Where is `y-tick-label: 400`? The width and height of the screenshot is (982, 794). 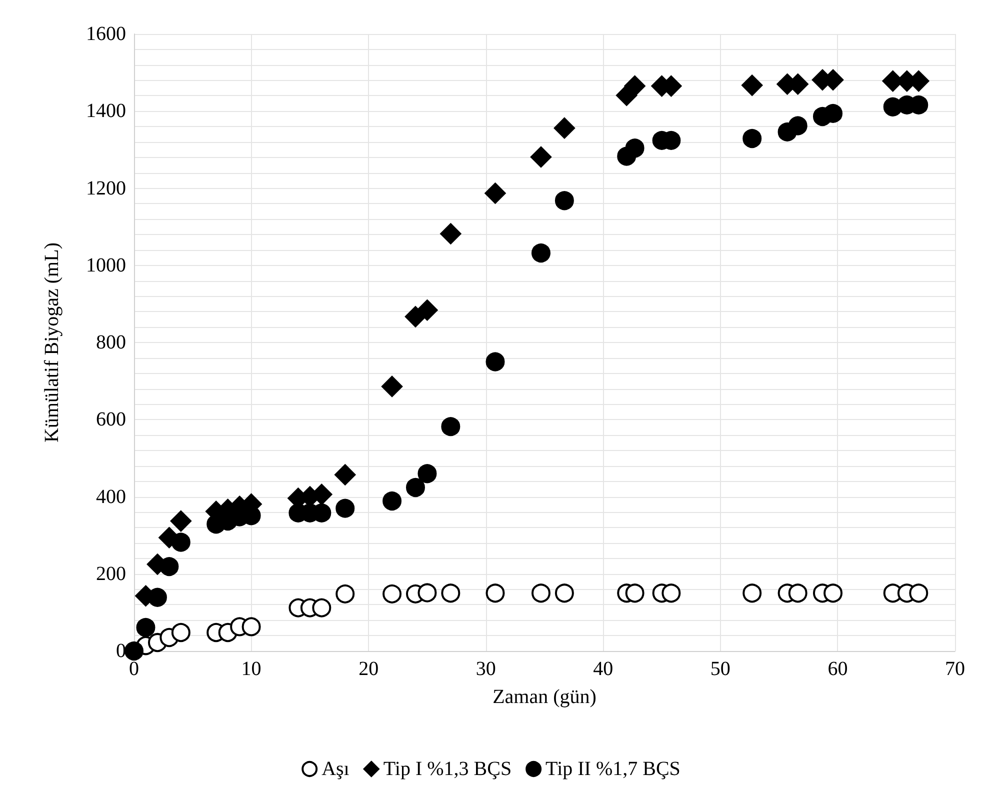 y-tick-label: 400 is located at coordinates (111, 497).